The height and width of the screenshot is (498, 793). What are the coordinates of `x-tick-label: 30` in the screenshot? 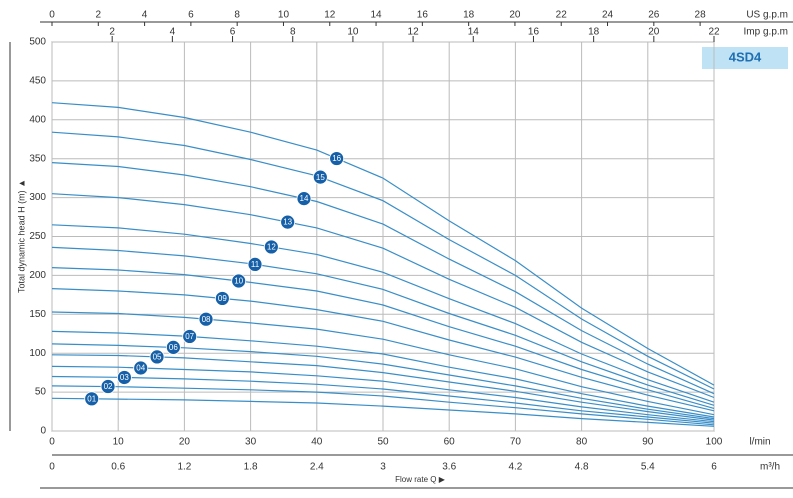 It's located at (251, 442).